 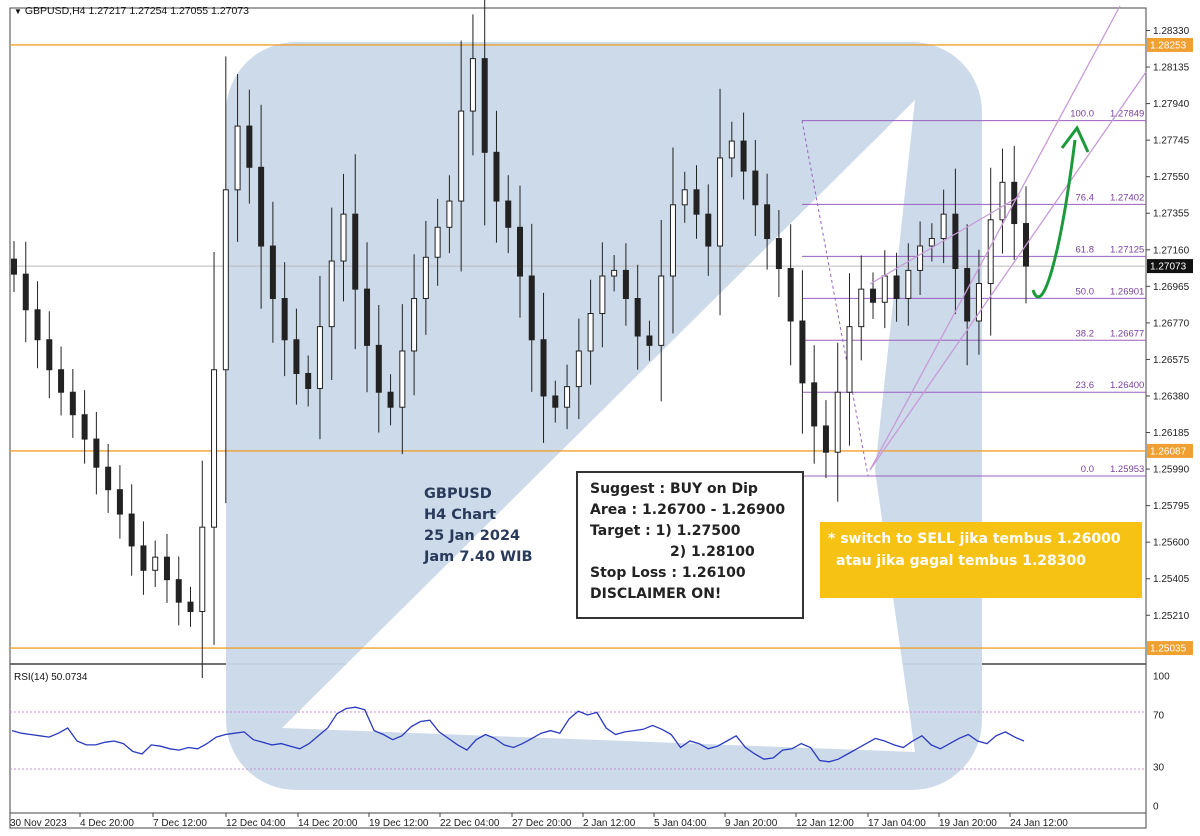 I want to click on x-tick-label: 24 Jan 12:00, so click(x=1039, y=823).